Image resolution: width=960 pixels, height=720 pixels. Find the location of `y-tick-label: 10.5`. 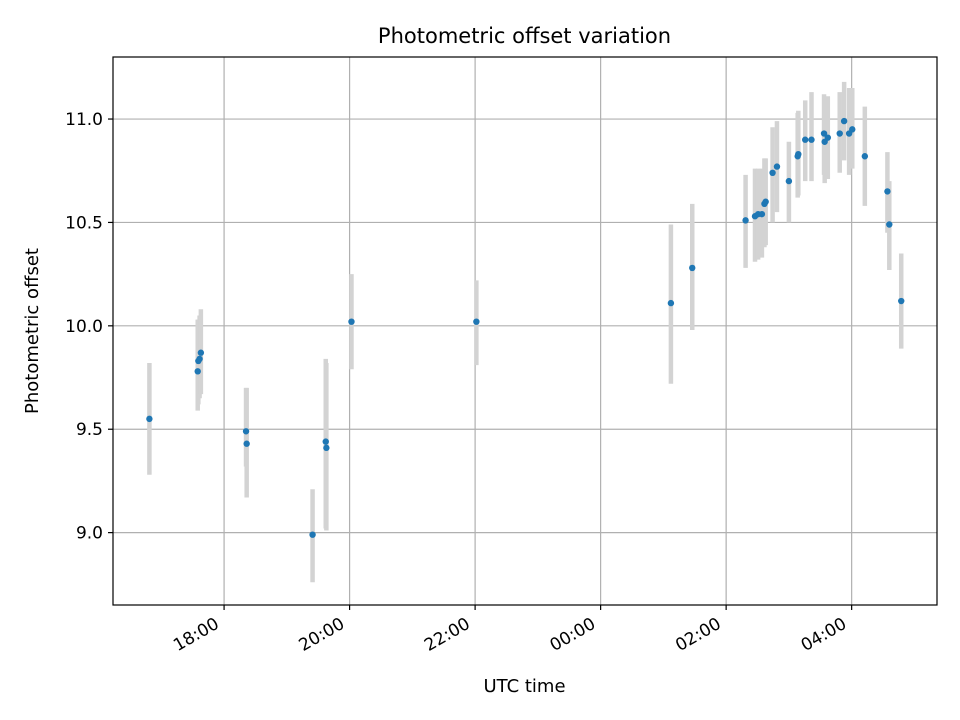

y-tick-label: 10.5 is located at coordinates (84, 223).